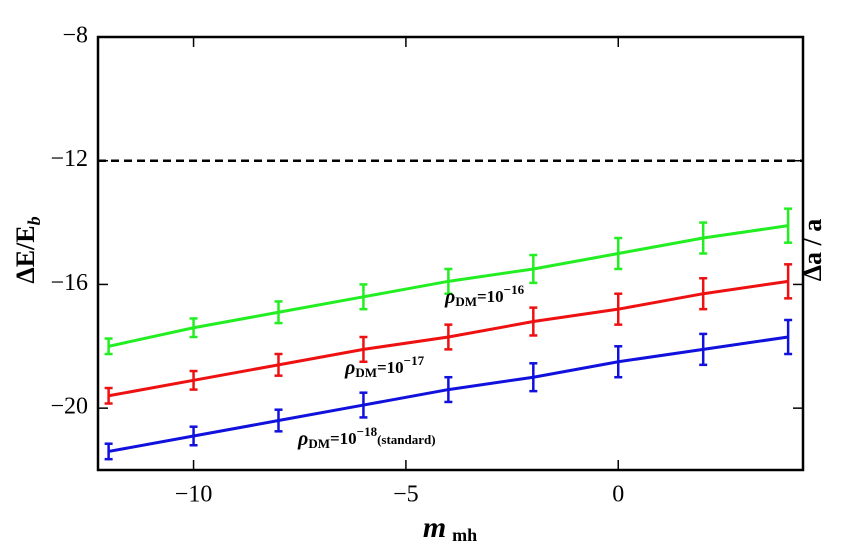  Describe the element at coordinates (406, 495) in the screenshot. I see `x-tick-label: −5` at that location.